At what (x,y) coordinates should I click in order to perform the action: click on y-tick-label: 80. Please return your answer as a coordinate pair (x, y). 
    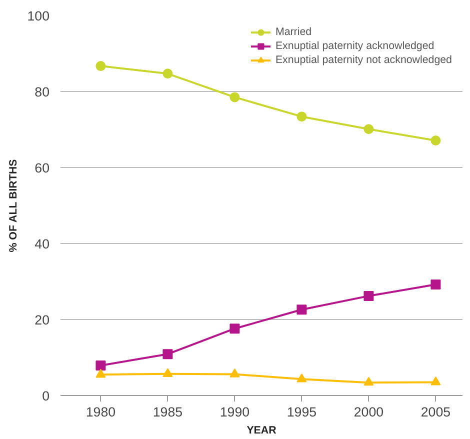
    Looking at the image, I should click on (42, 92).